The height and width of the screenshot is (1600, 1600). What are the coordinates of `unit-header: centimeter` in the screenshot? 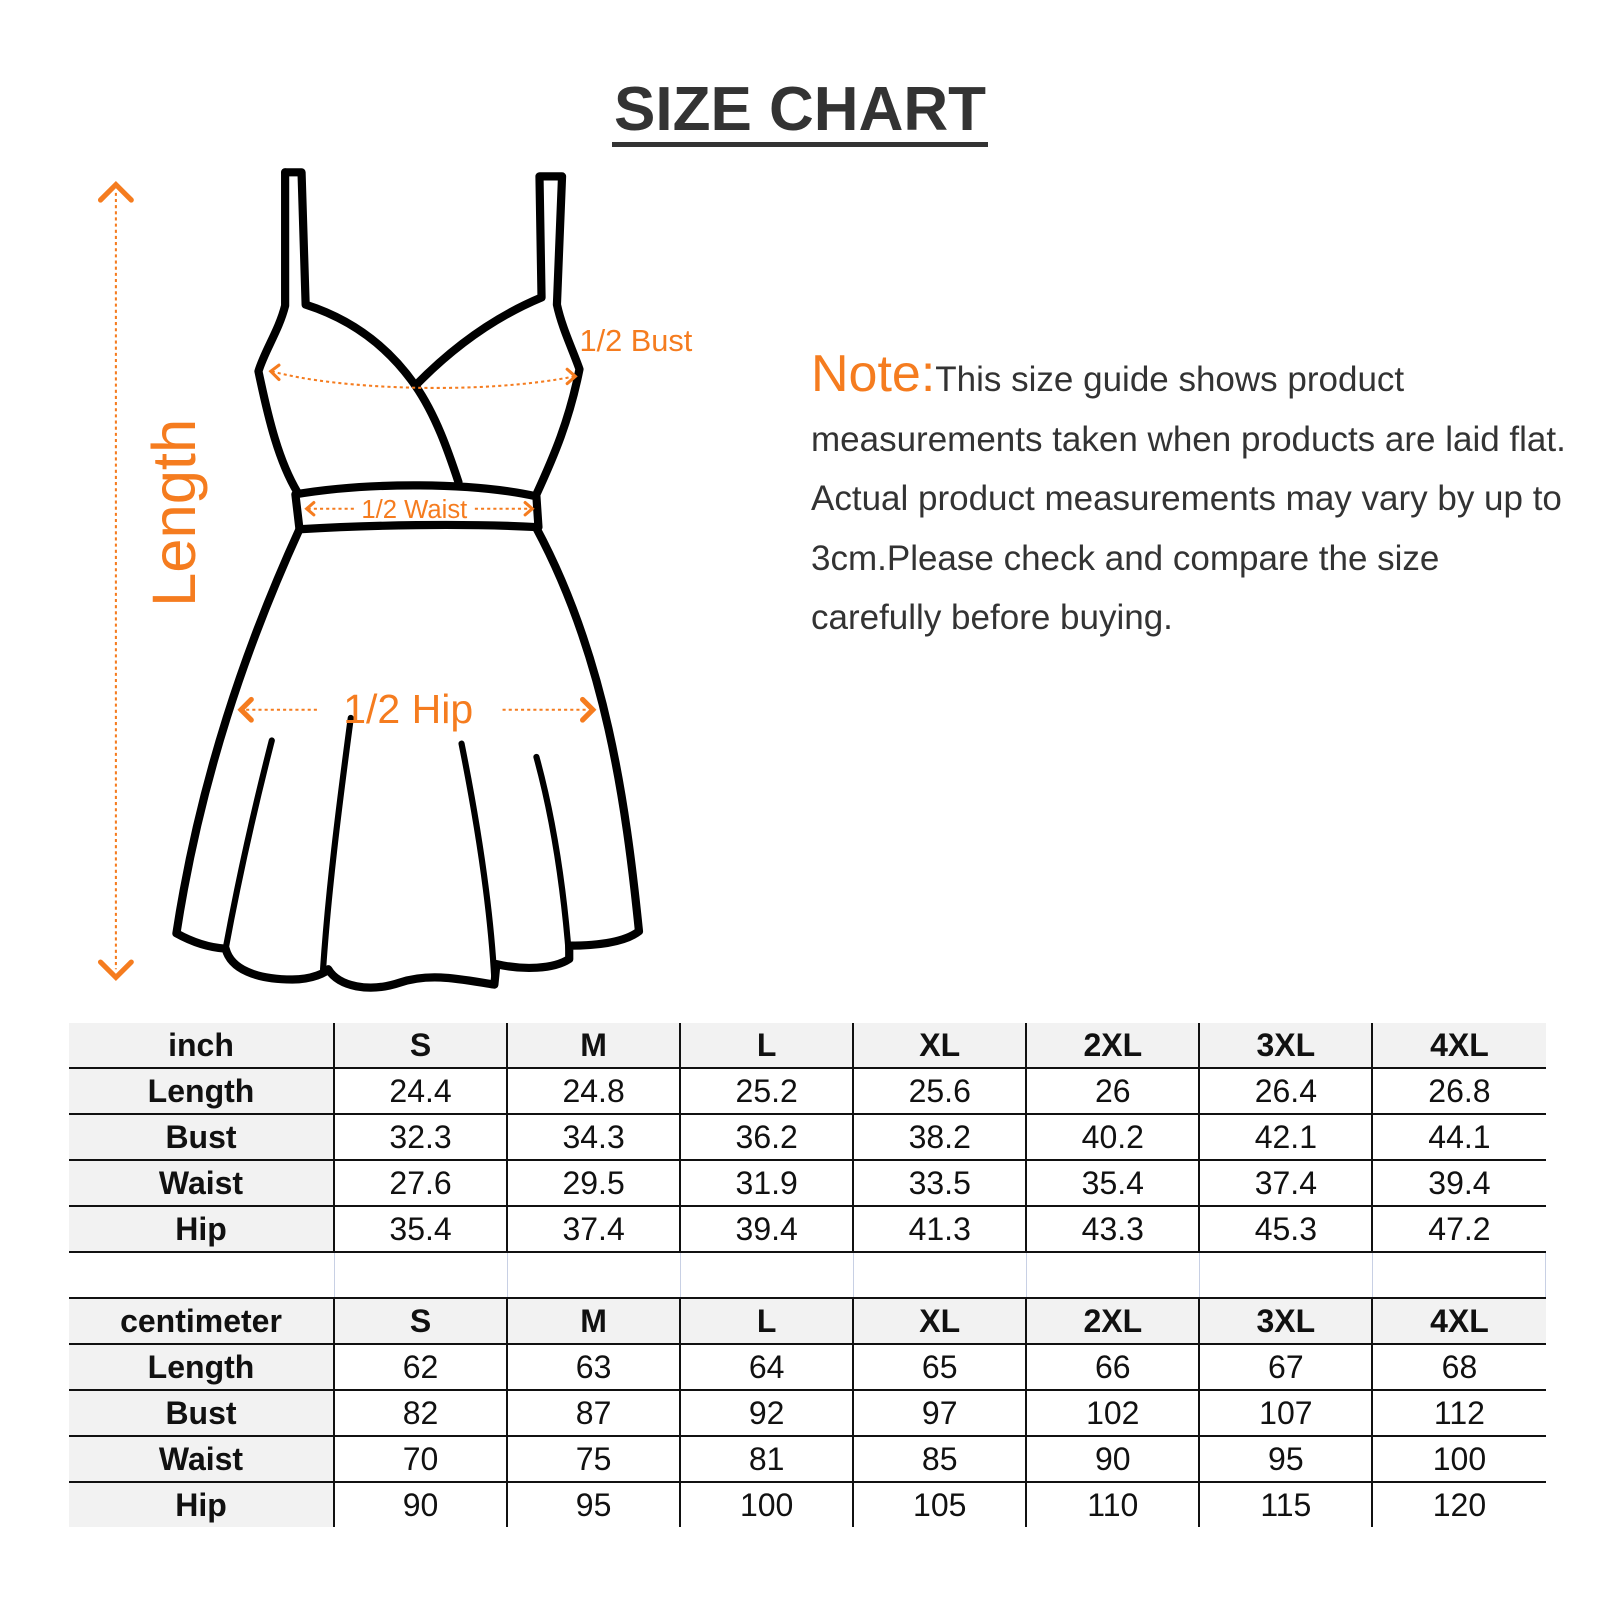 It's located at (202, 1321).